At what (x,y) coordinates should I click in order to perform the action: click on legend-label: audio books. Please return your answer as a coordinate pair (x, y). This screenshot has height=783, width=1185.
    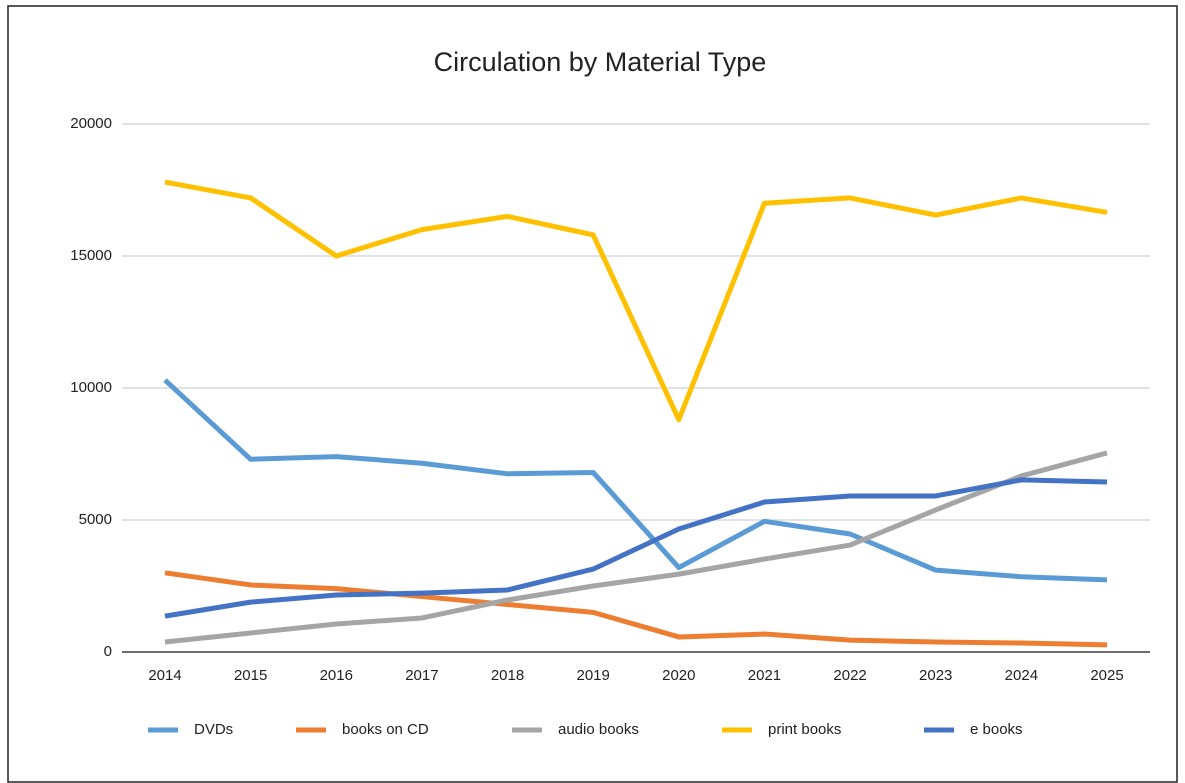
    Looking at the image, I should click on (598, 729).